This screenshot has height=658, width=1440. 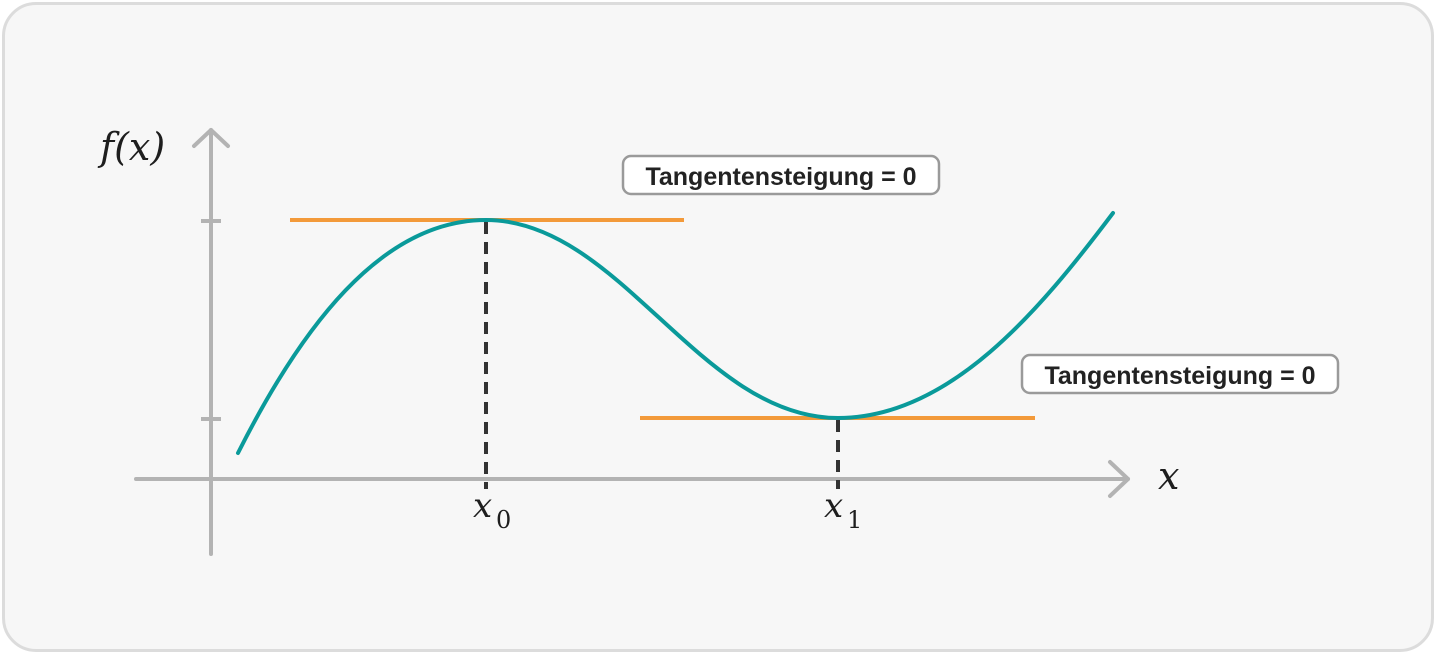 I want to click on y-axis-label: f(x), so click(x=131, y=147).